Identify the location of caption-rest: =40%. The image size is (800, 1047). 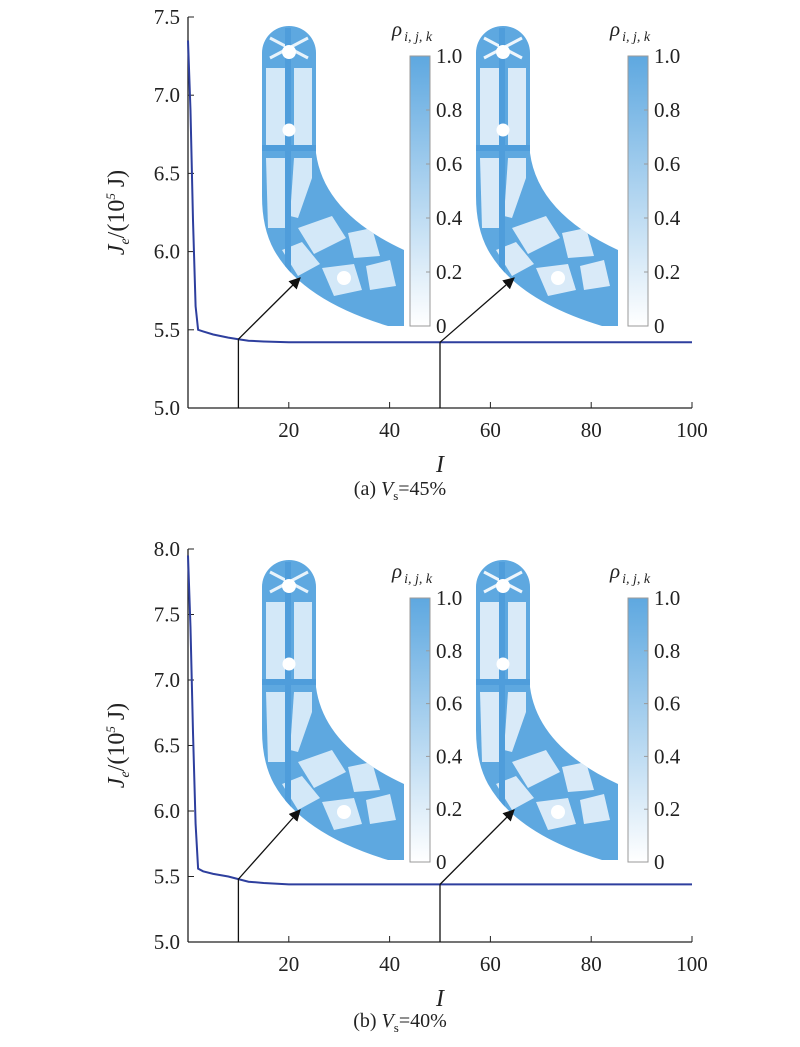
(422, 1021).